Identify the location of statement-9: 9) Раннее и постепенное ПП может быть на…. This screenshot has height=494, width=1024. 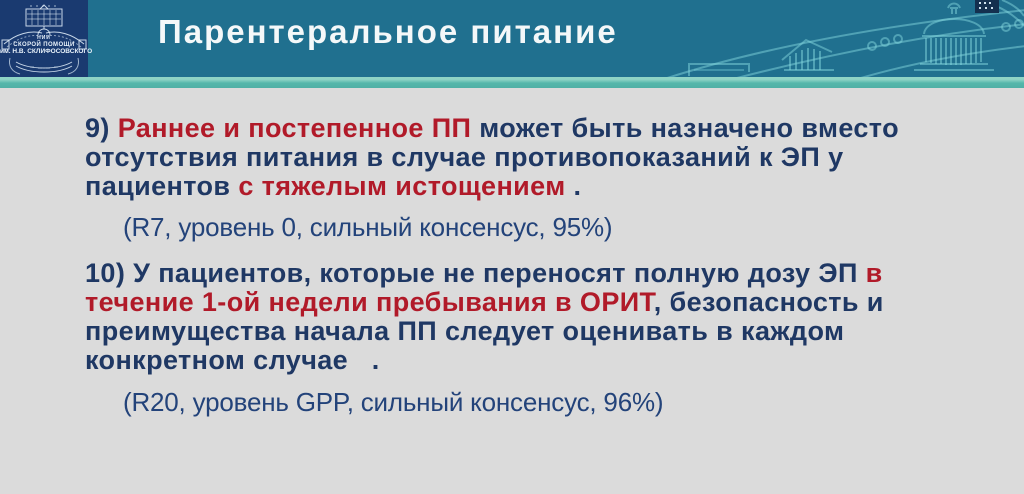
(515, 157).